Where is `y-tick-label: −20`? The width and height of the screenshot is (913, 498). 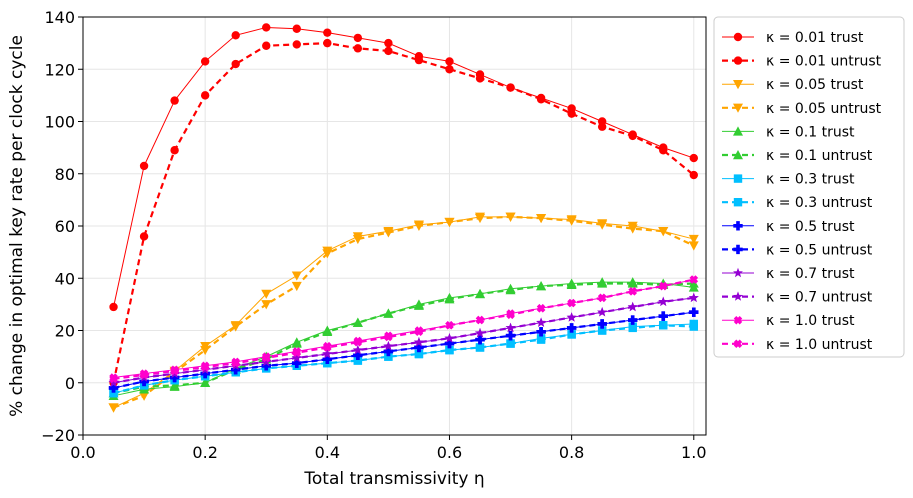
y-tick-label: −20 is located at coordinates (58, 435).